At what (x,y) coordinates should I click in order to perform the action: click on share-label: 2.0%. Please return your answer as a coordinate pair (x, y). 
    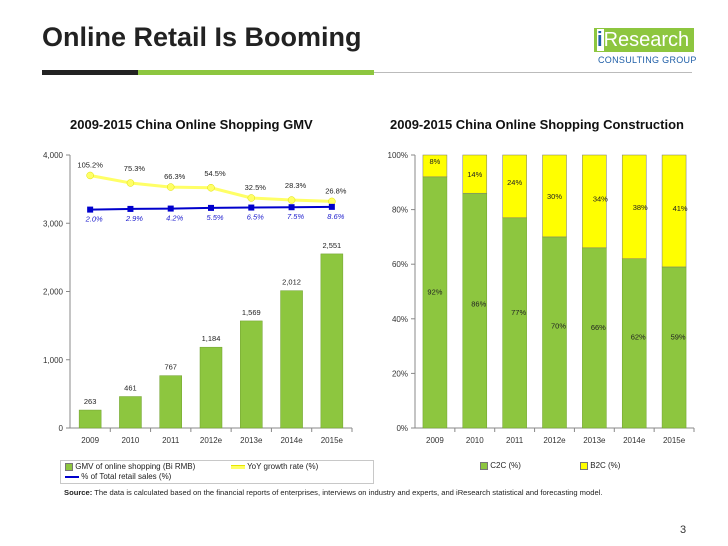
    Looking at the image, I should click on (94, 219).